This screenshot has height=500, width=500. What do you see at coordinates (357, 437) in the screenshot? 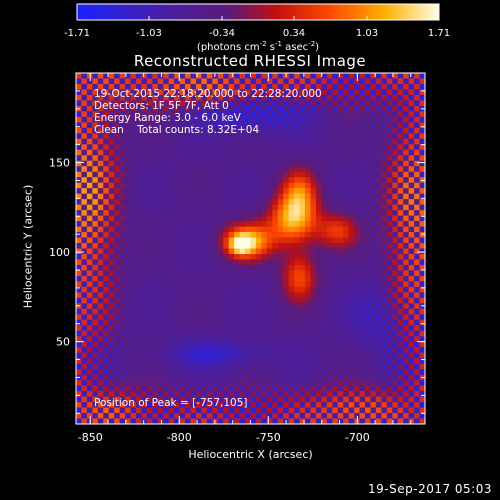
I see `x-tick-label: -700` at bounding box center [357, 437].